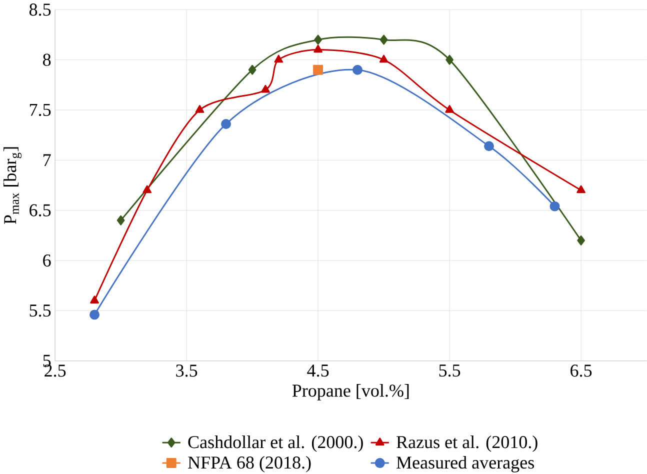 This screenshot has height=474, width=647. Describe the element at coordinates (40, 110) in the screenshot. I see `y-tick-label: 7.5` at that location.